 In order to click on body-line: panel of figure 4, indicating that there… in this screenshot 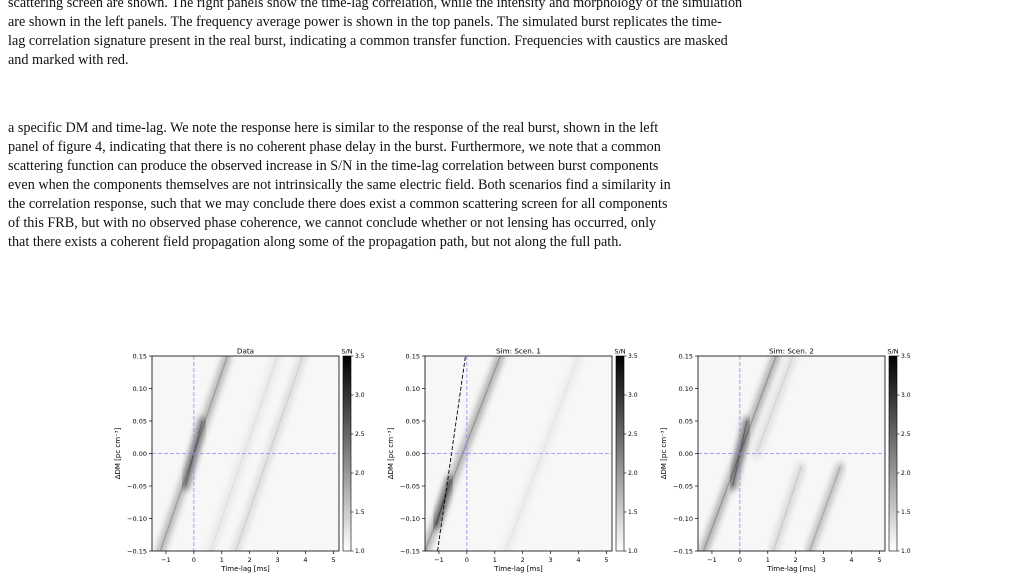, I will do `click(334, 147)`.